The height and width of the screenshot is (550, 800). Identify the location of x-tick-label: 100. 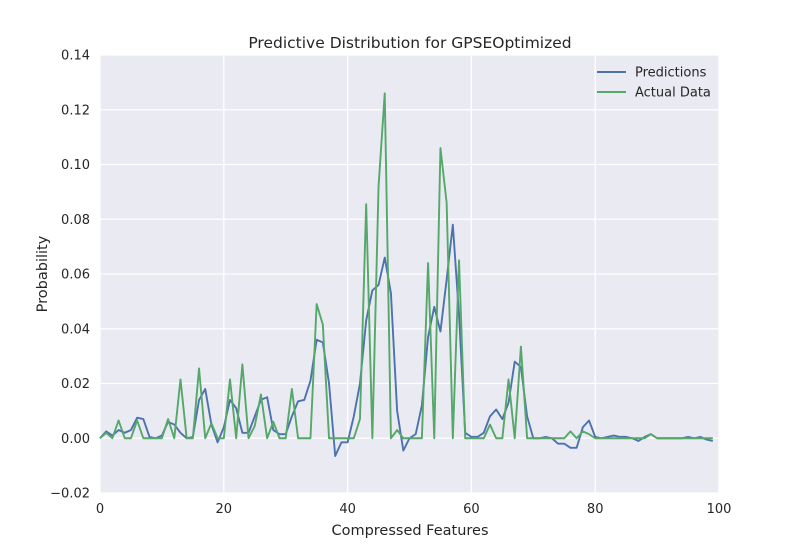
(719, 509).